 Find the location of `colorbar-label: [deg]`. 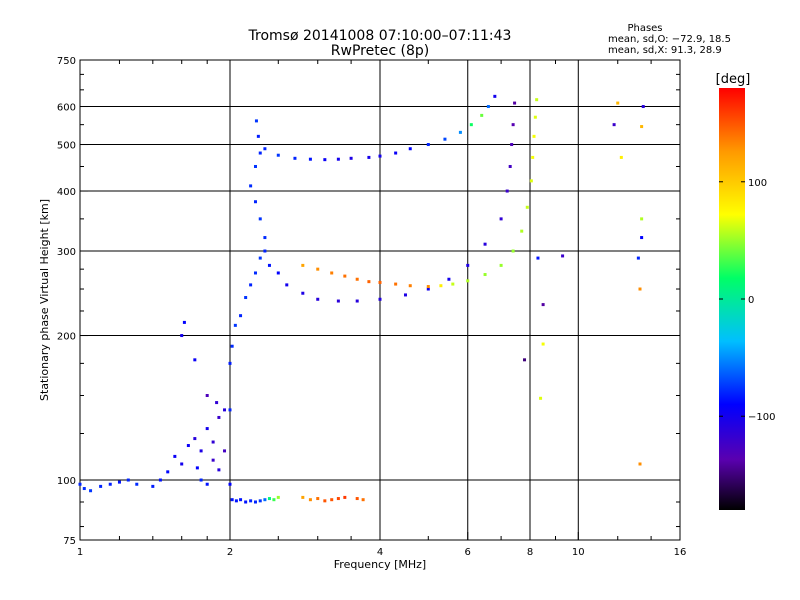

colorbar-label: [deg] is located at coordinates (733, 79).